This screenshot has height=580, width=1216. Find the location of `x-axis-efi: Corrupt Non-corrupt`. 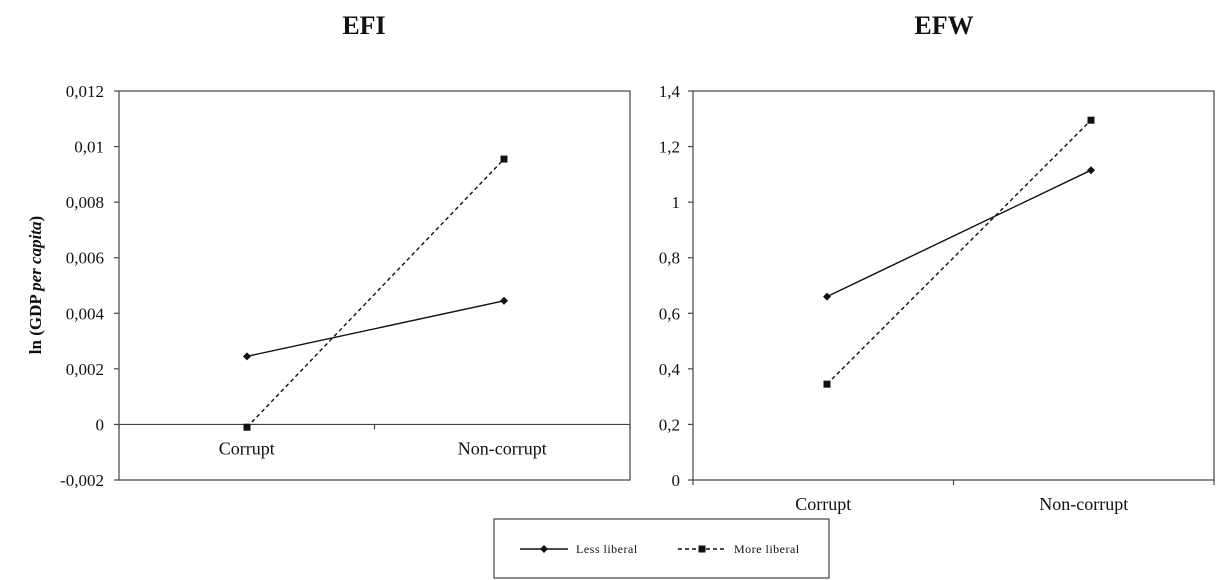

x-axis-efi: Corrupt Non-corrupt is located at coordinates (374, 440).